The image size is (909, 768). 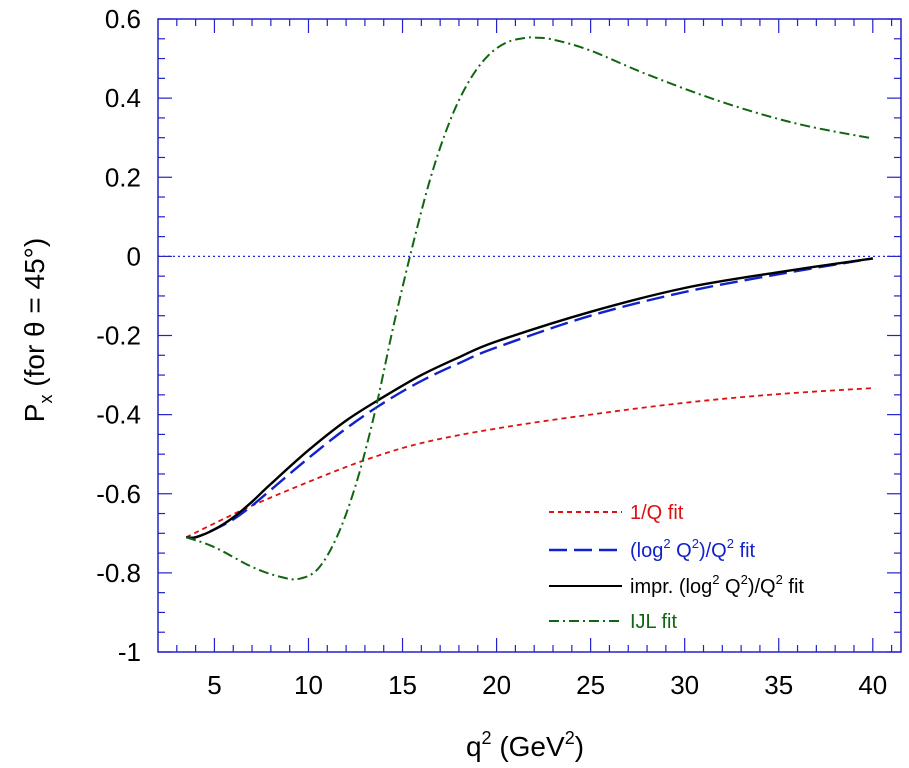 I want to click on legend-item-ijl: IJL fit, so click(x=613, y=622).